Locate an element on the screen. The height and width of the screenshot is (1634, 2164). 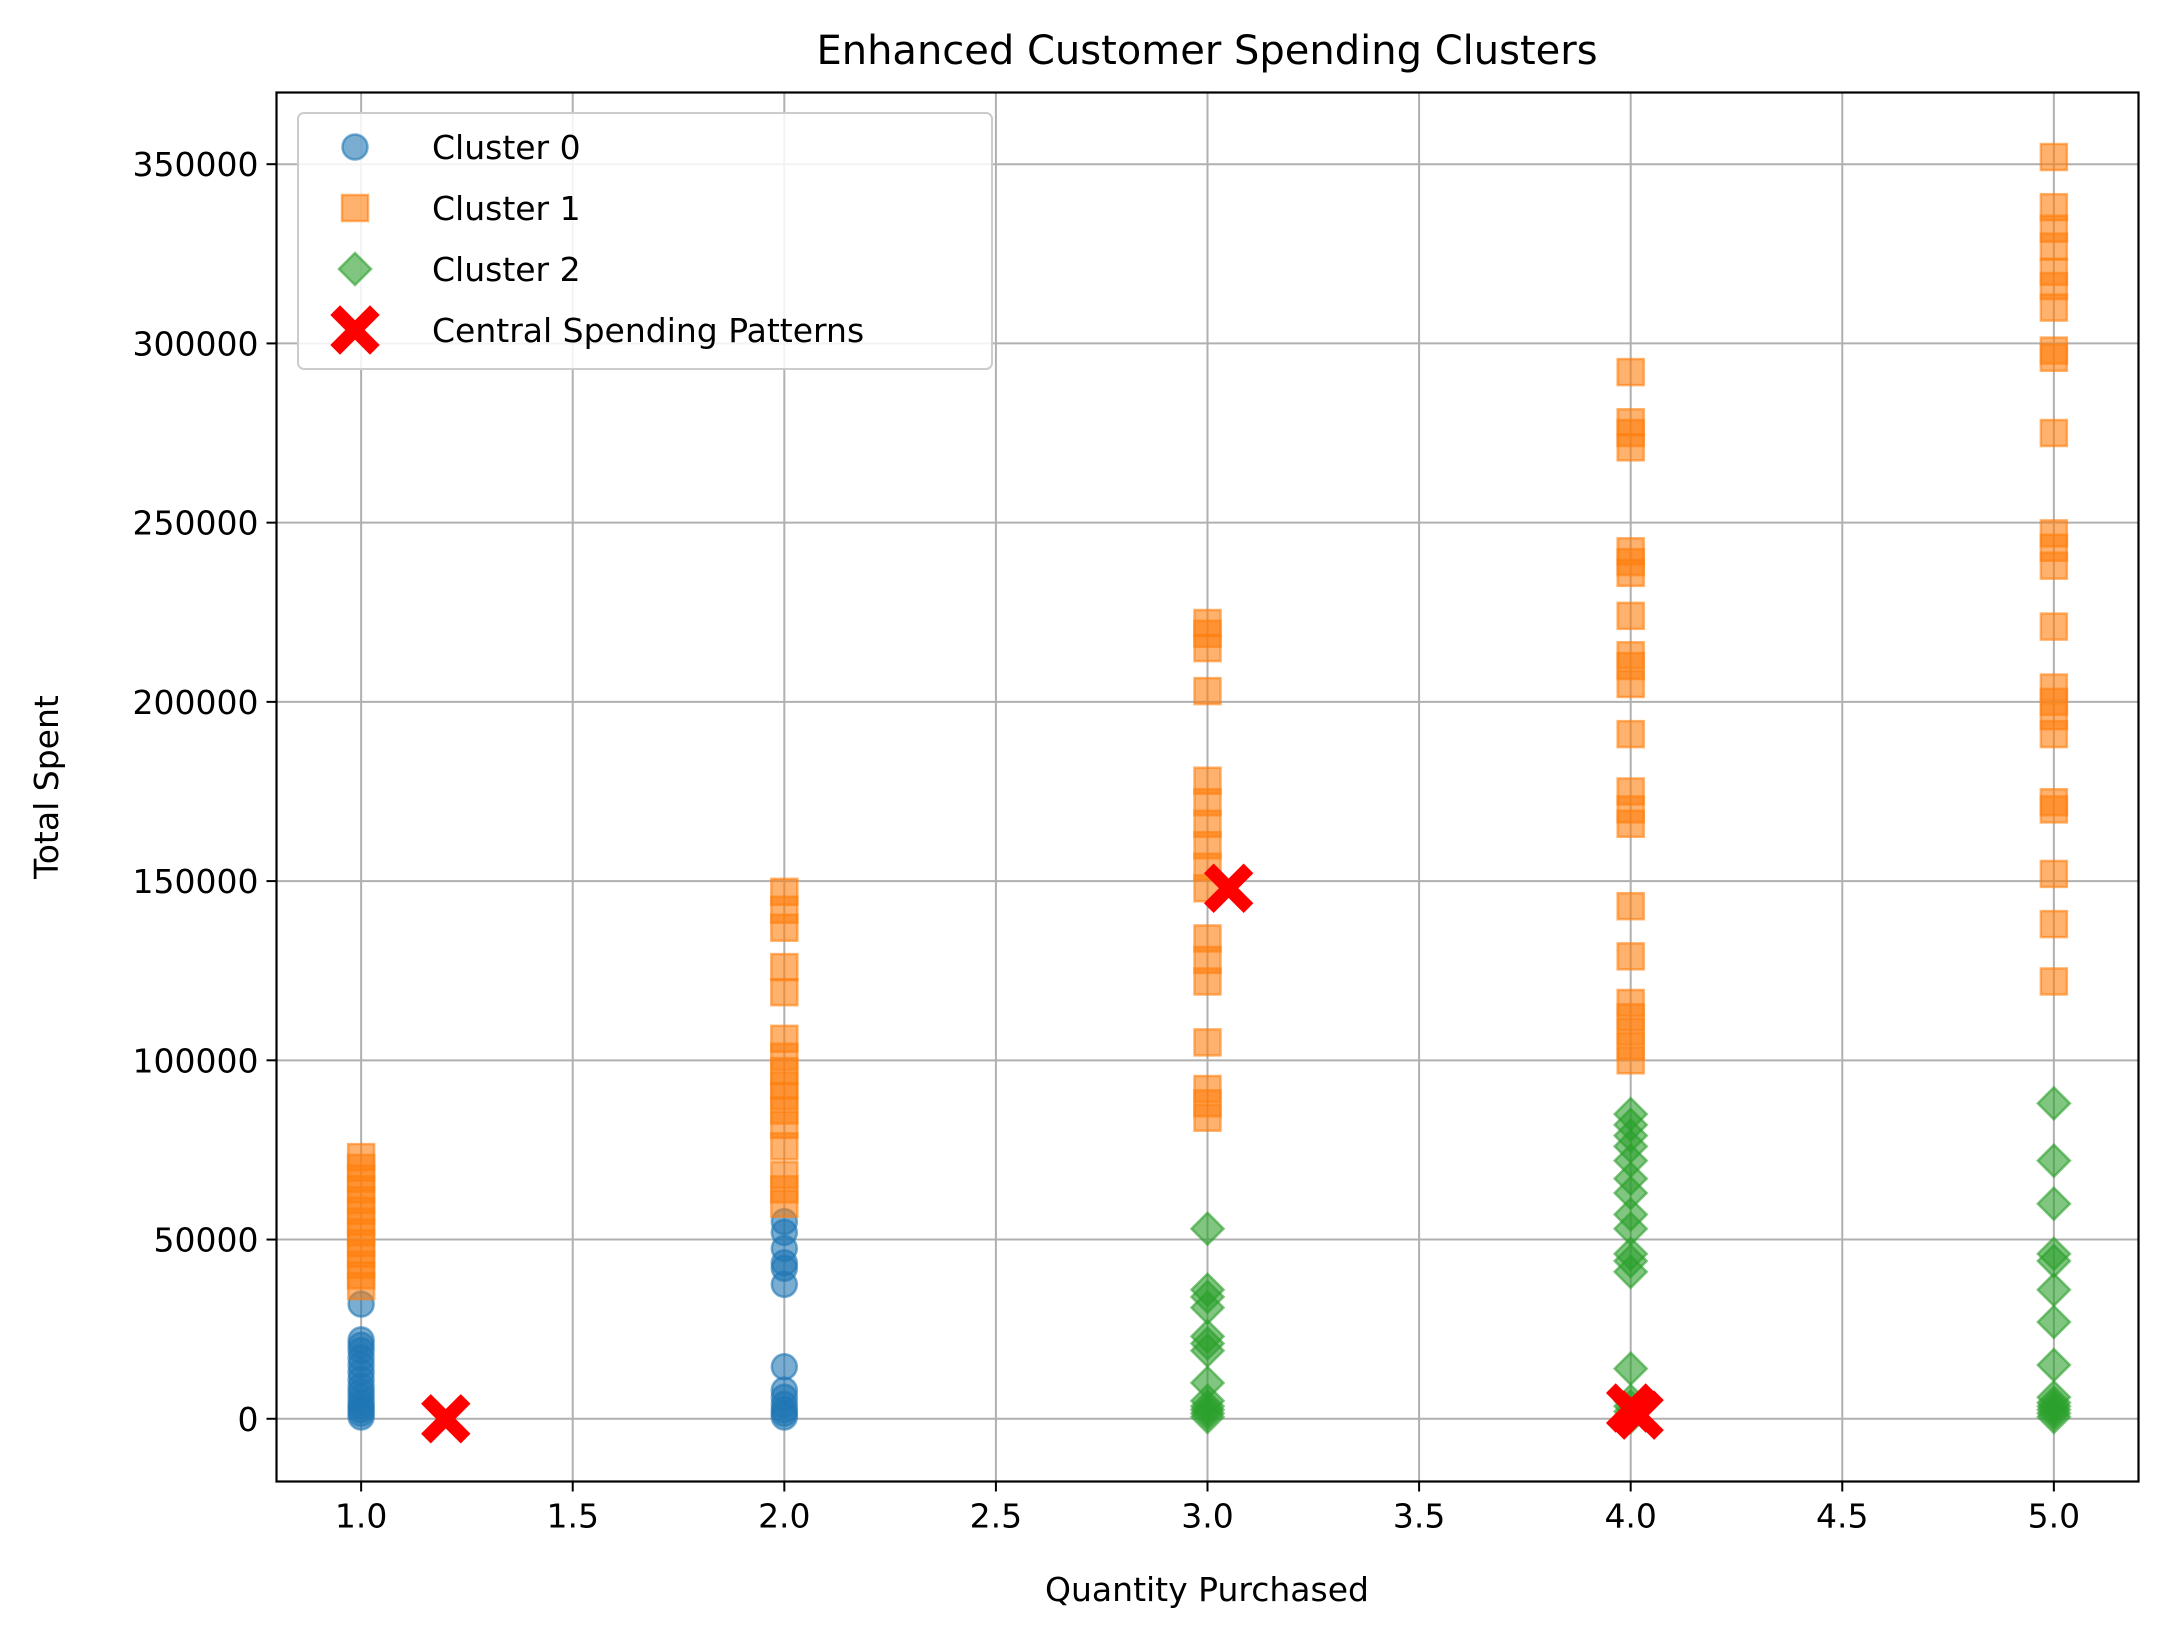
x-tick-label: 4.0 is located at coordinates (1630, 1516).